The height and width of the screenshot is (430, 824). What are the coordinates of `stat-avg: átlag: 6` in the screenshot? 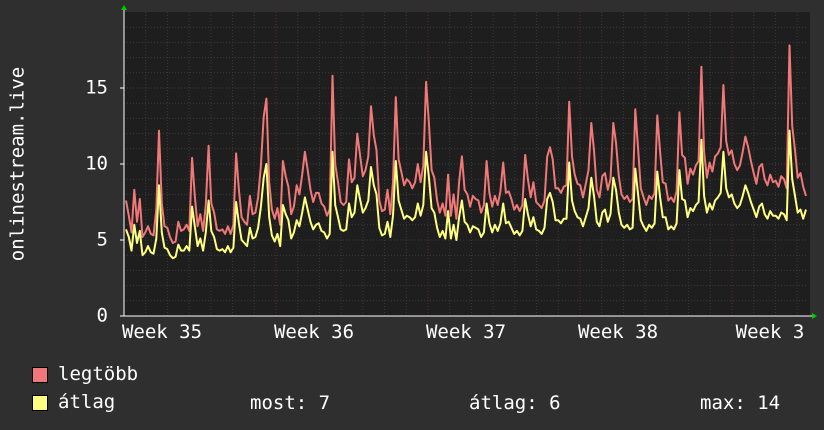 It's located at (515, 403).